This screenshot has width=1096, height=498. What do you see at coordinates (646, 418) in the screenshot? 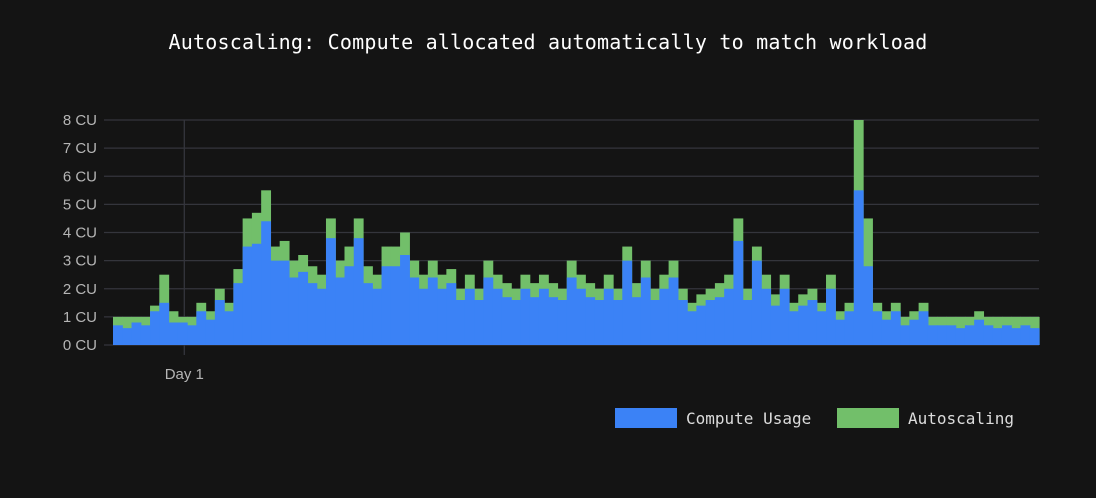
I see `legend-swatch-compute-usage` at bounding box center [646, 418].